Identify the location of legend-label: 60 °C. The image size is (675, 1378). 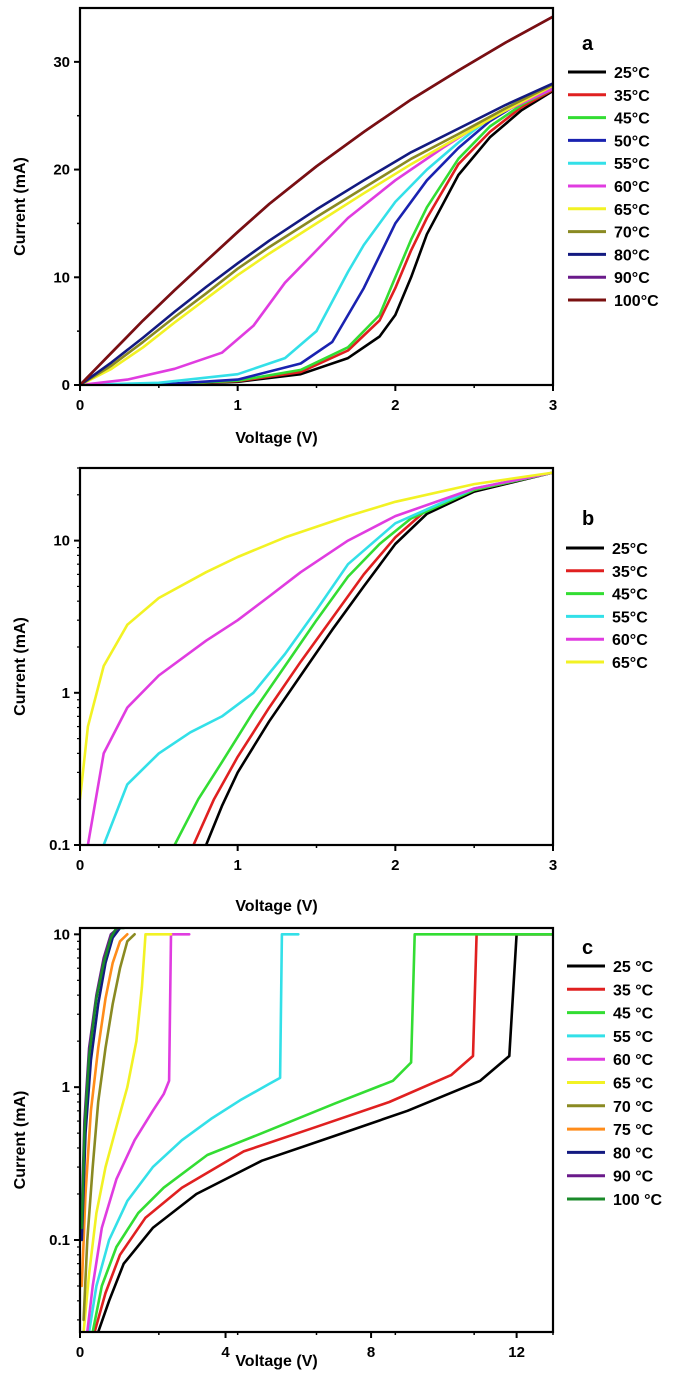
(633, 1060).